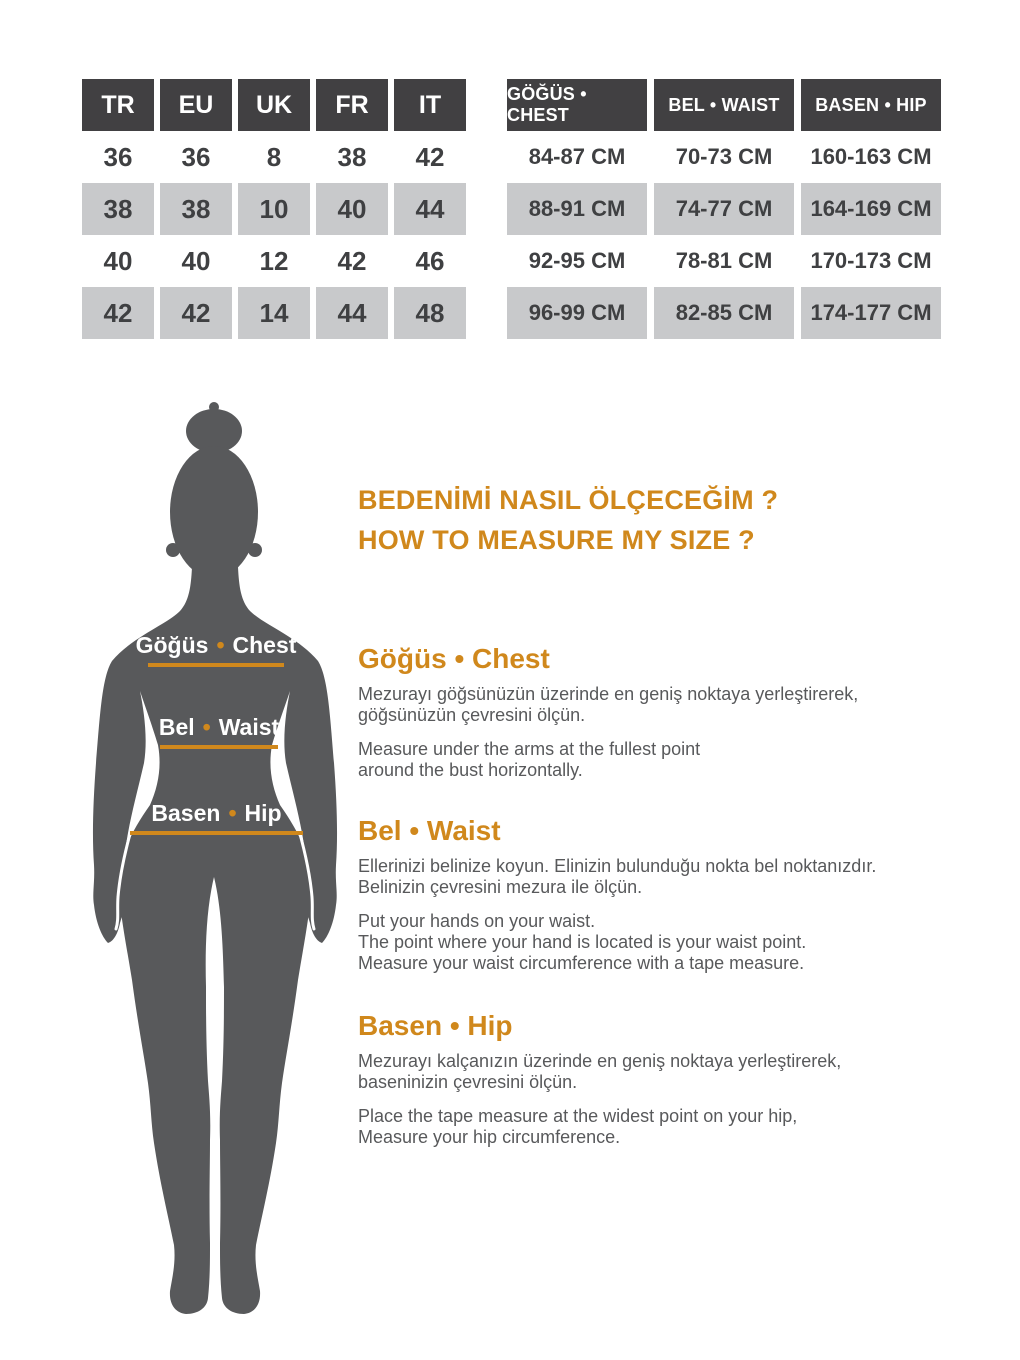  What do you see at coordinates (577, 156) in the screenshot?
I see `measurement-cell: 84-87 CM` at bounding box center [577, 156].